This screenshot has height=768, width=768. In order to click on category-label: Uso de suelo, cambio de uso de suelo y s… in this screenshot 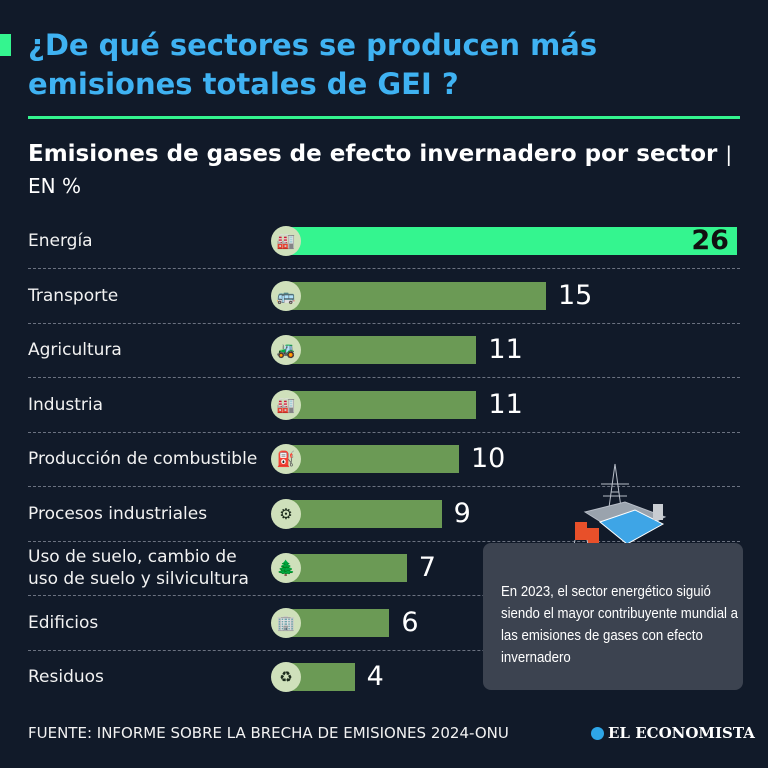, I will do `click(138, 568)`.